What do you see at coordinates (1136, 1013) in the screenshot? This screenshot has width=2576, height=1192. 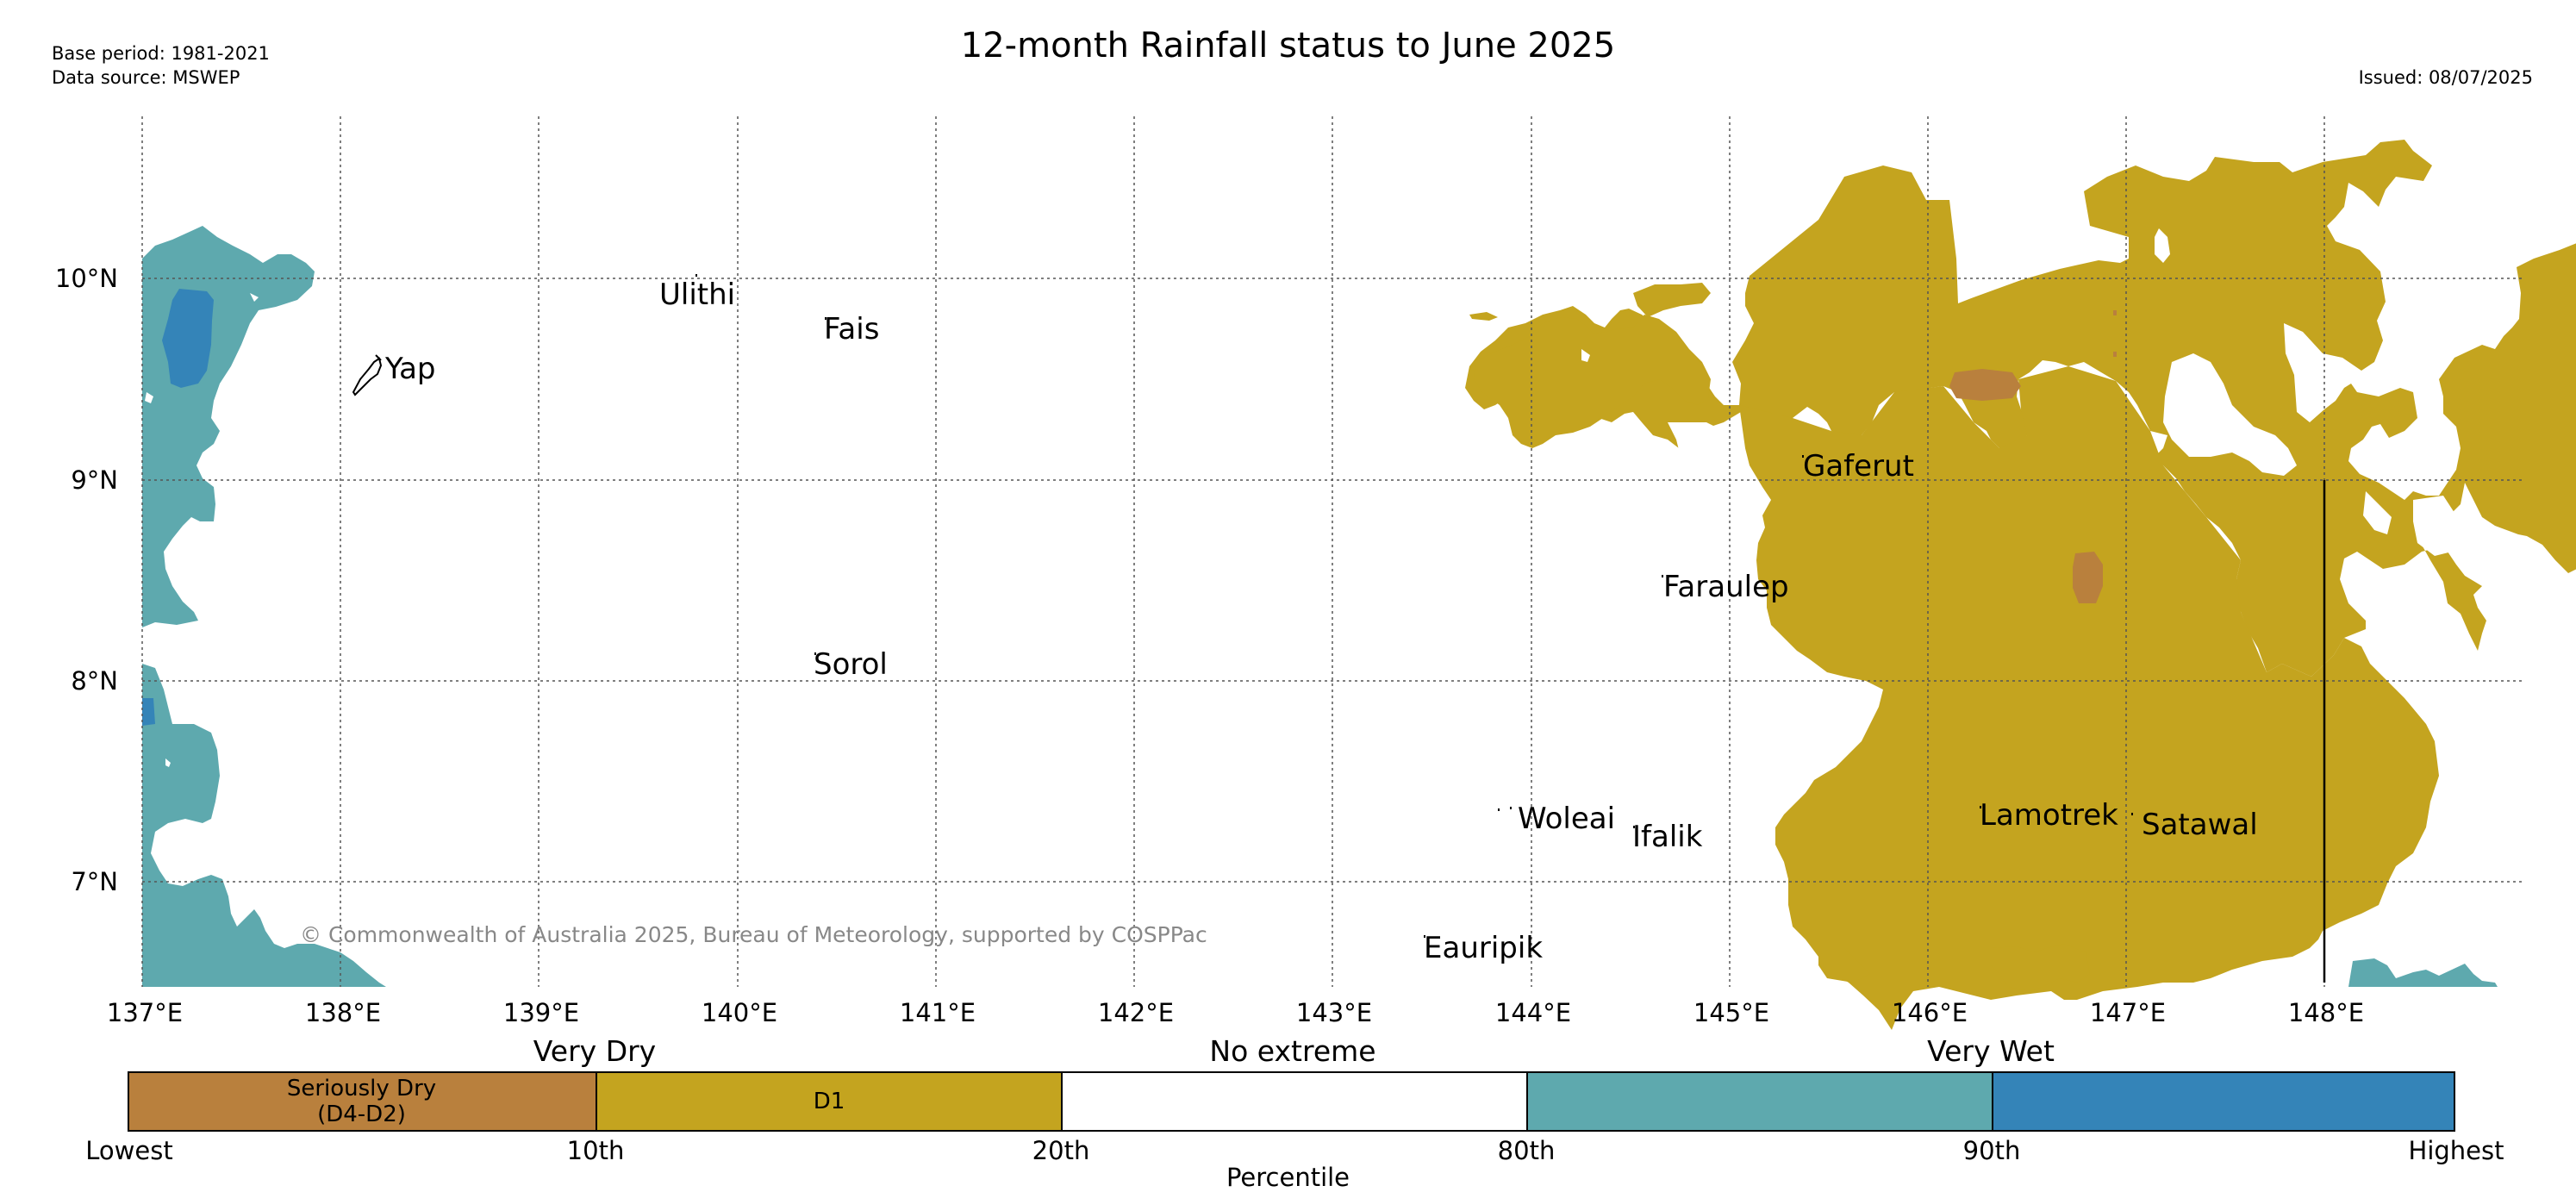 I see `lon-label: 142°E` at bounding box center [1136, 1013].